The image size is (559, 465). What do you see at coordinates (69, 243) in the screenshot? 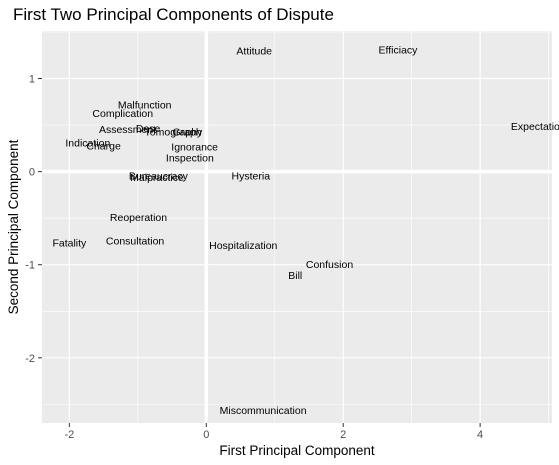
I see `point-label-fatality: Fatality` at bounding box center [69, 243].